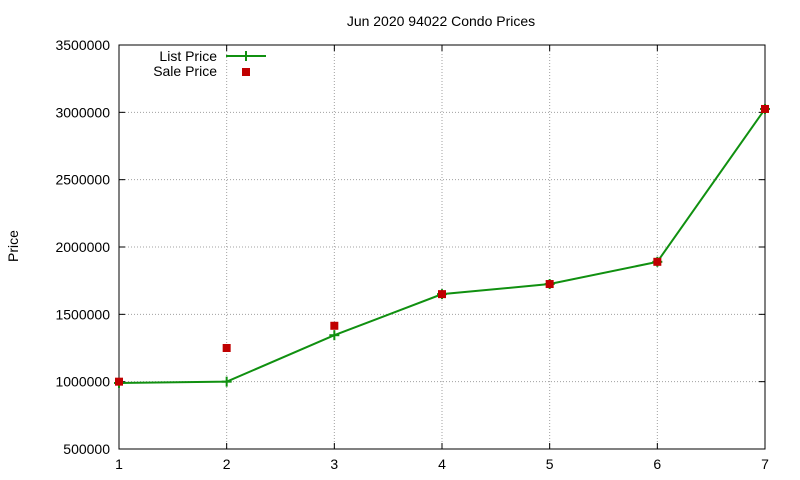  What do you see at coordinates (13, 246) in the screenshot?
I see `y-axis-label: Price` at bounding box center [13, 246].